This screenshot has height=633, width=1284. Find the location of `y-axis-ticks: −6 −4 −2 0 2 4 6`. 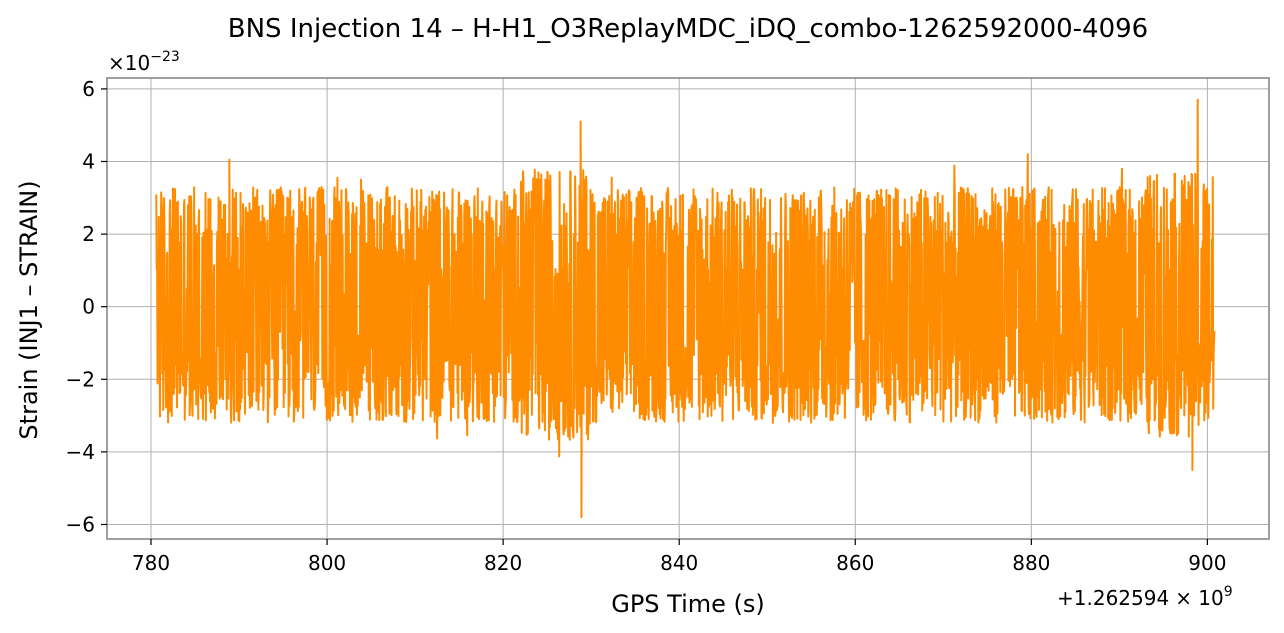

y-axis-ticks: −6 −4 −2 0 2 4 6 is located at coordinates (86, 306).